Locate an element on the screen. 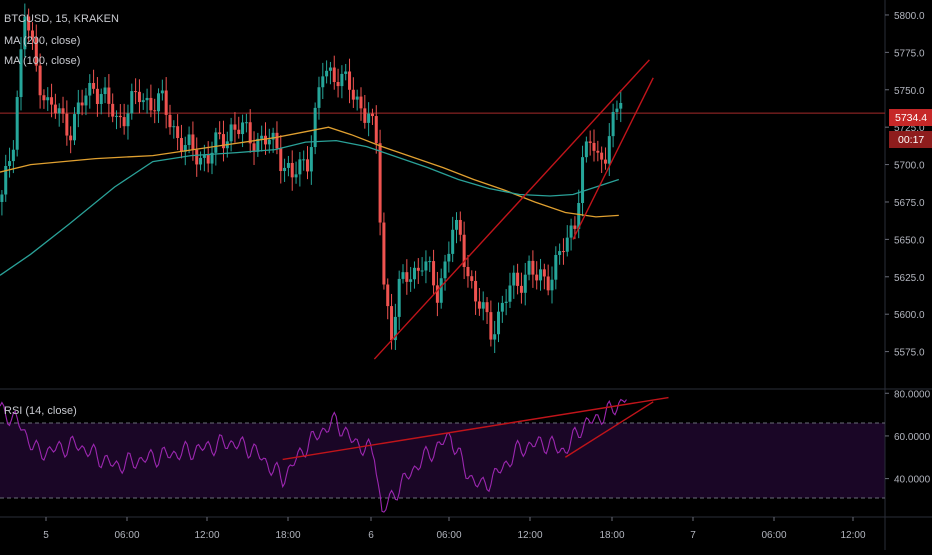 The image size is (932, 555). rsi-axis-label: 80.0000 is located at coordinates (912, 394).